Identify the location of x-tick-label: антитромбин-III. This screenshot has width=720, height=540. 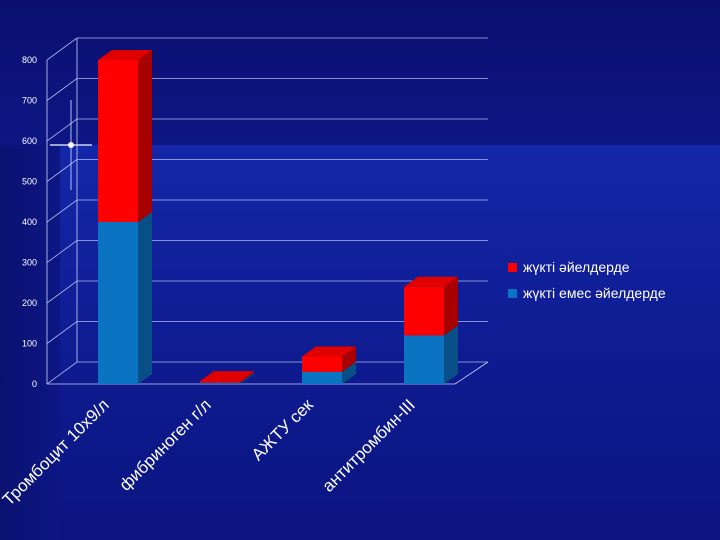
(369, 445).